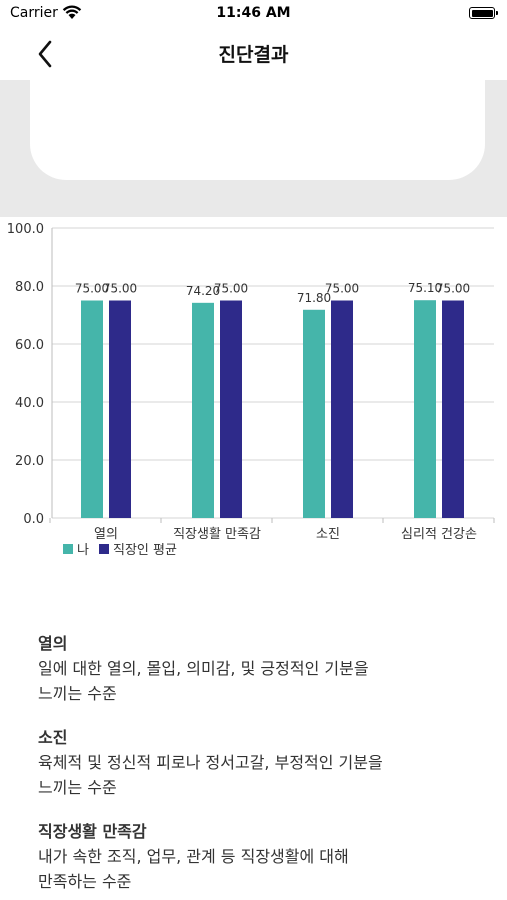  Describe the element at coordinates (29, 287) in the screenshot. I see `y-tick-label: 80.0` at that location.